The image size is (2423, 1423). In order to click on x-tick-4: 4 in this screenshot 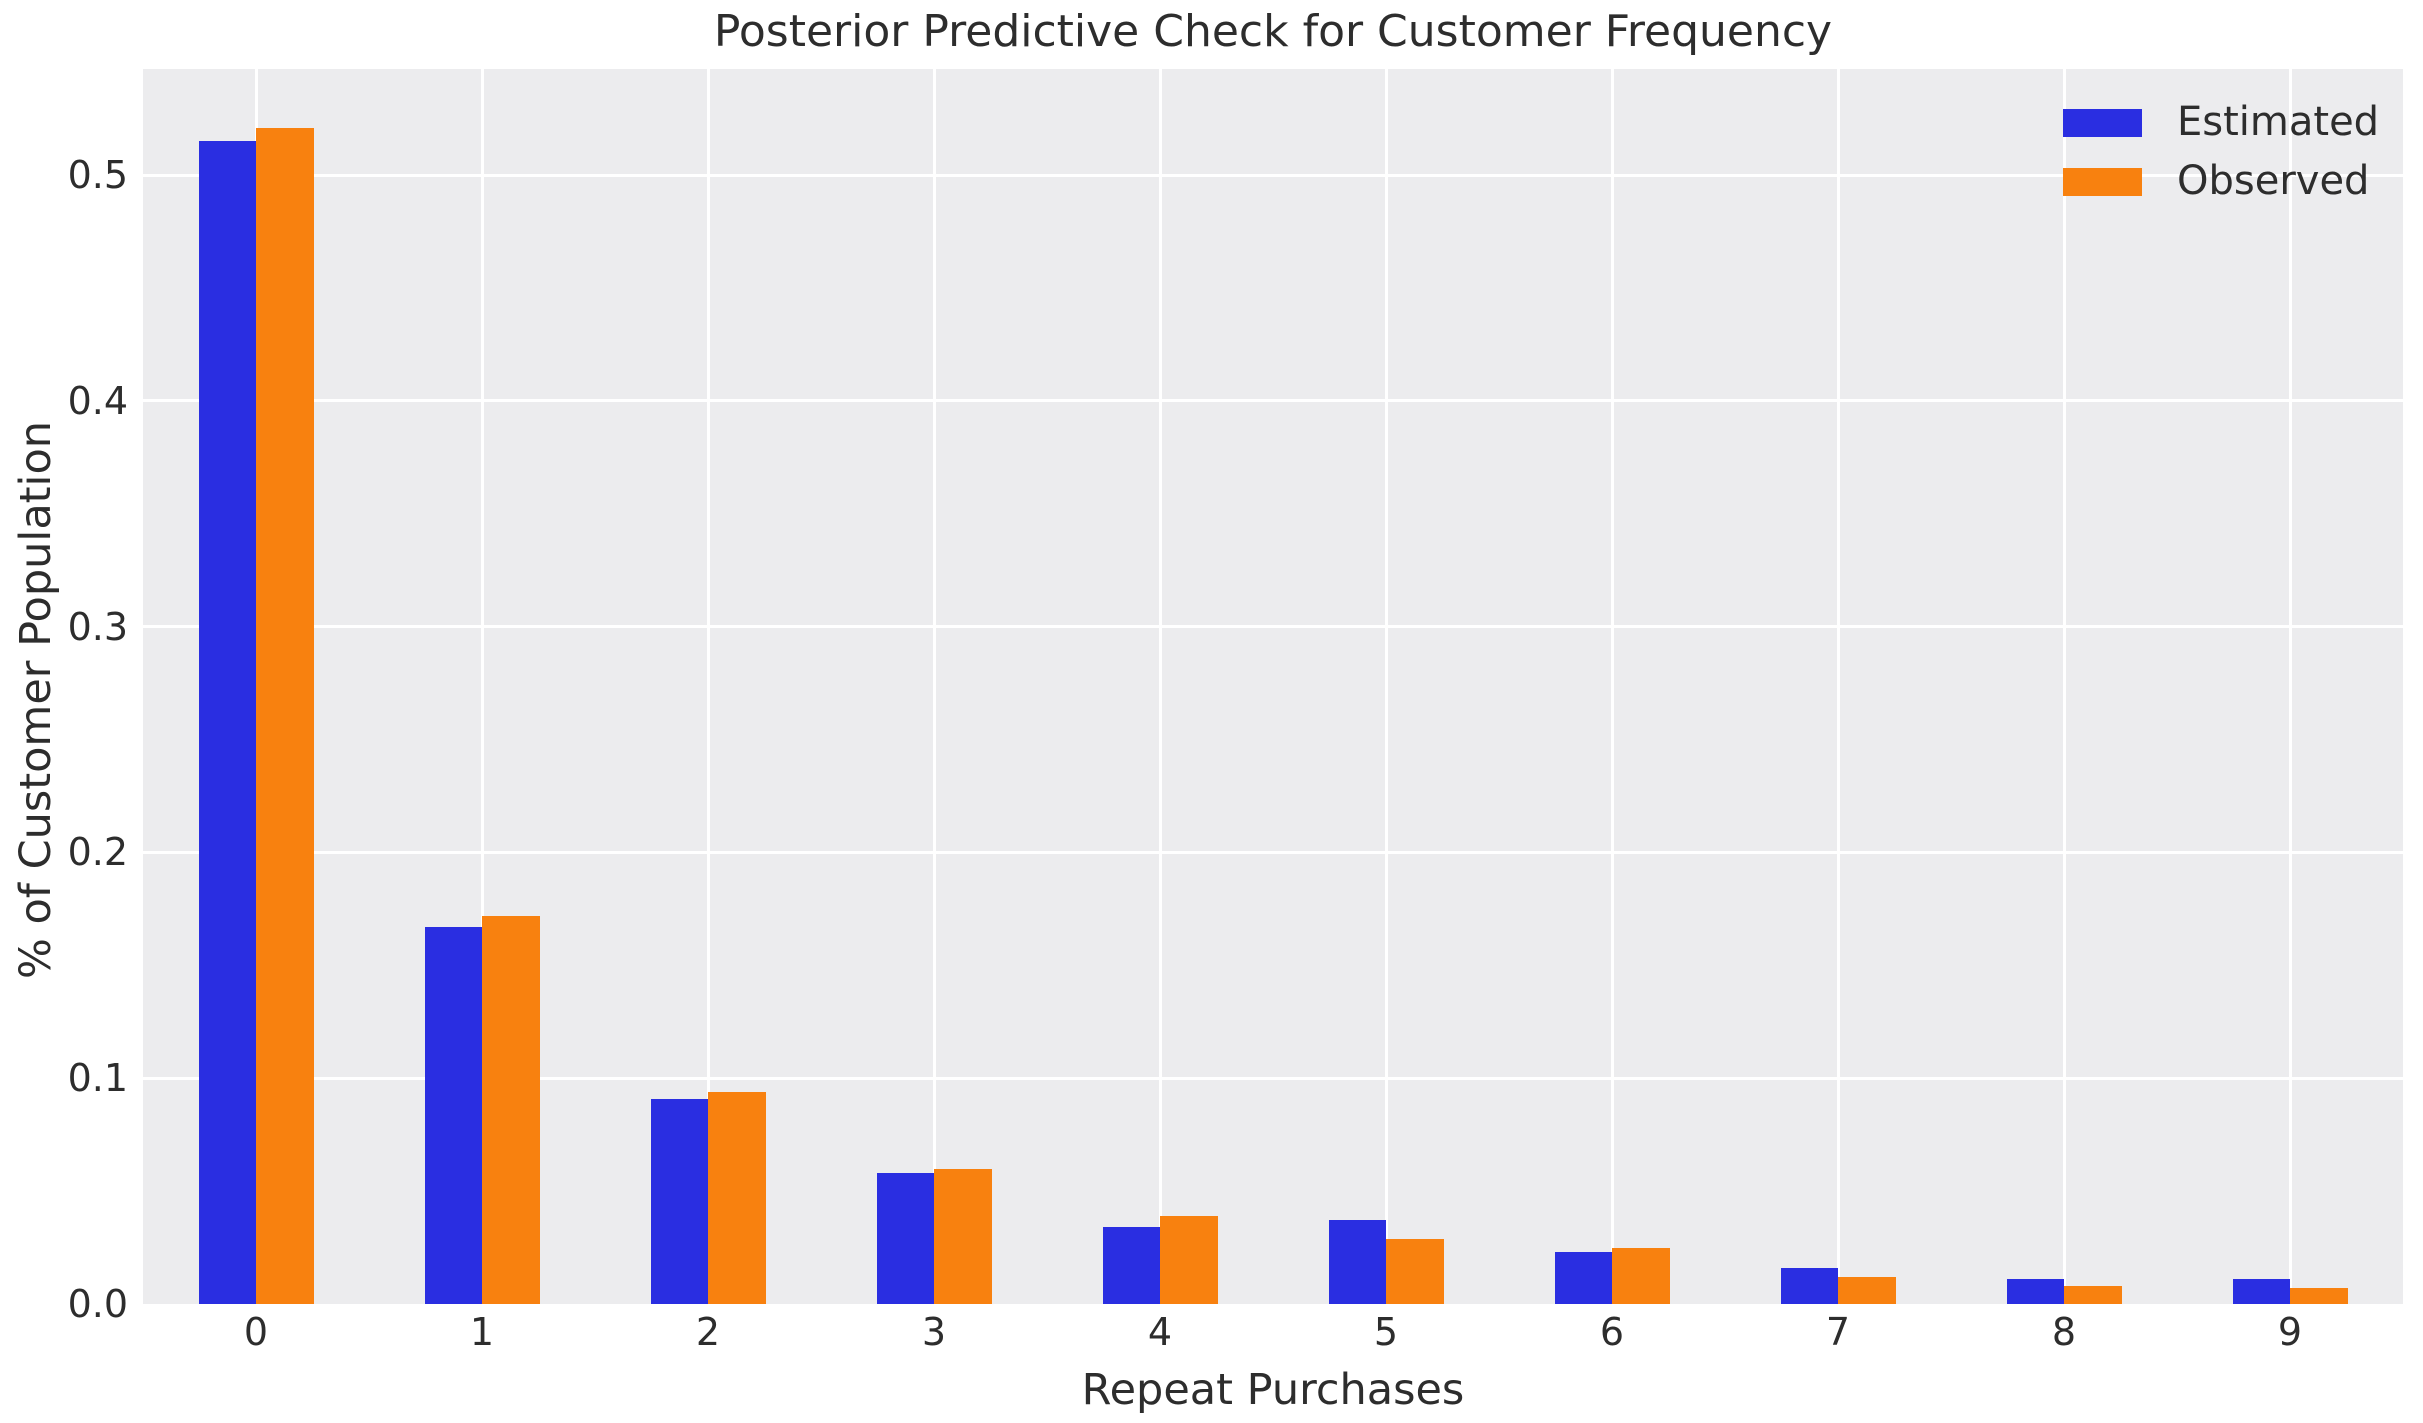, I will do `click(1160, 1332)`.